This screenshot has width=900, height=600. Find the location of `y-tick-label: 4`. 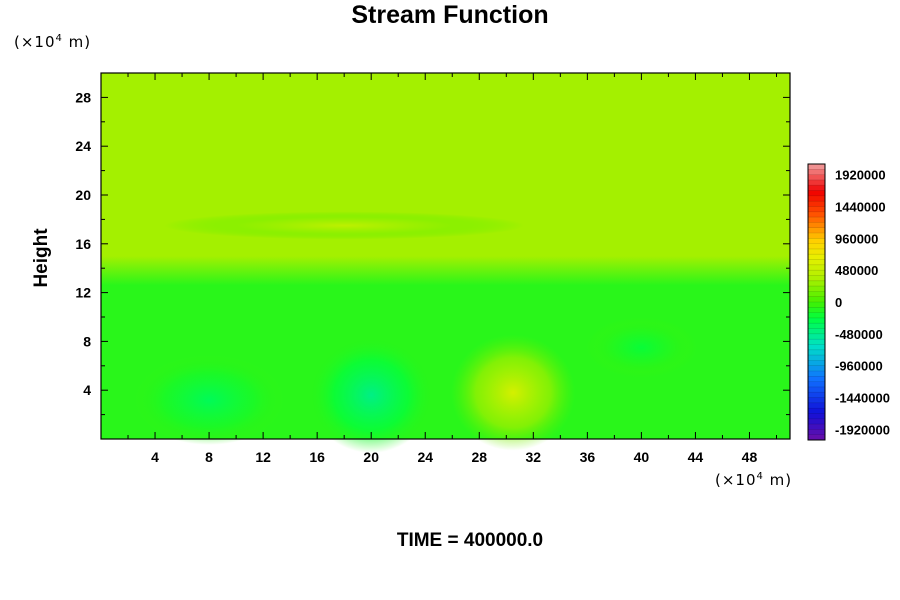

y-tick-label: 4 is located at coordinates (87, 390).